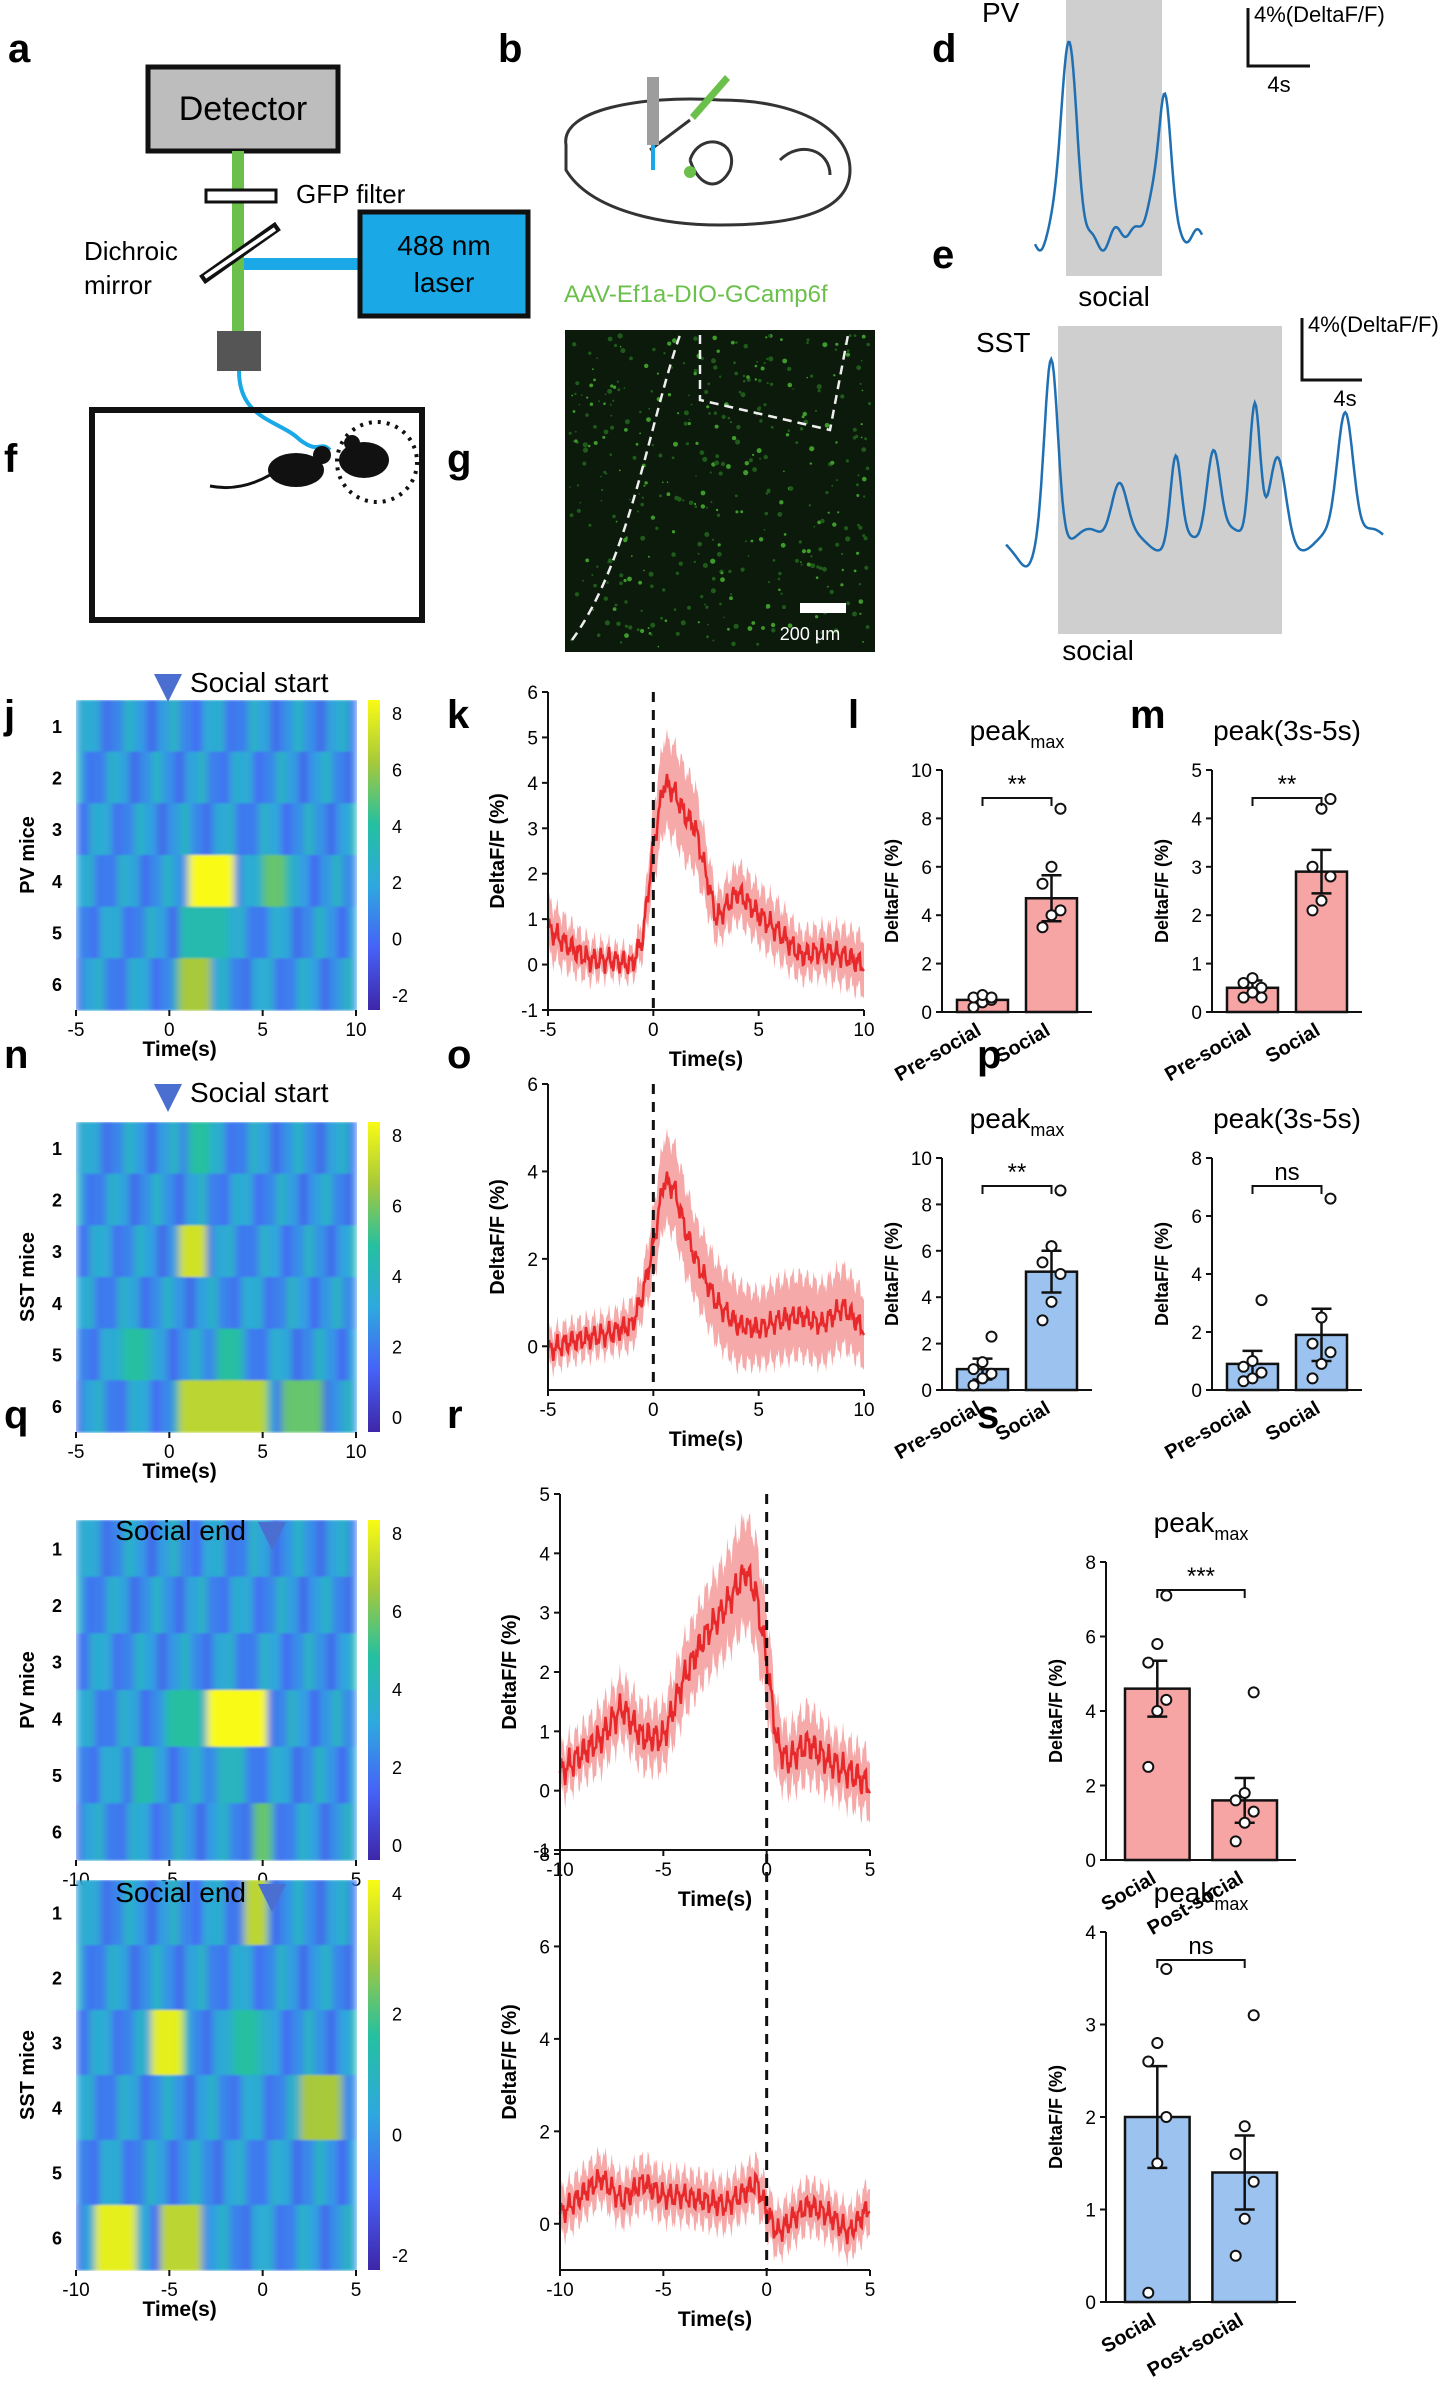  Describe the element at coordinates (459, 1055) in the screenshot. I see `panel-letter-o: o` at that location.